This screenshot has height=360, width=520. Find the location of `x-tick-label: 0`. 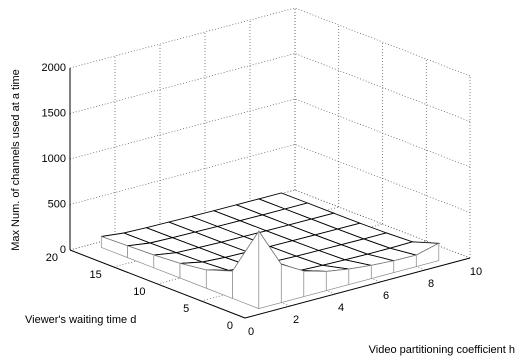

x-tick-label: 0 is located at coordinates (251, 332).